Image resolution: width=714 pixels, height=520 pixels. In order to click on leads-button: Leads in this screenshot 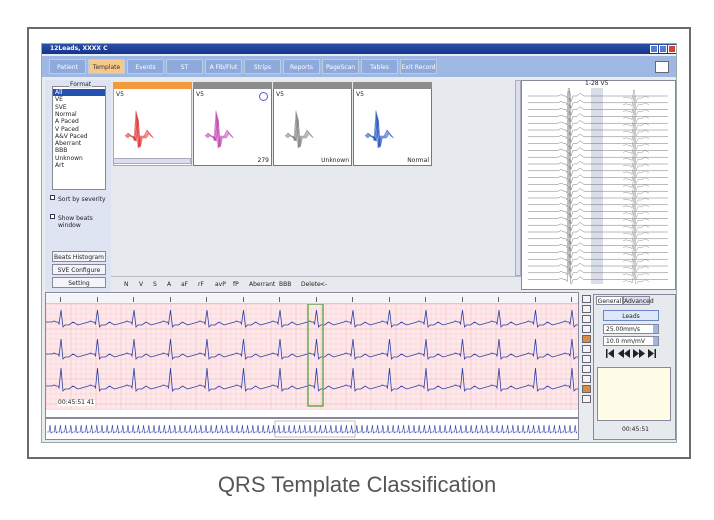, I will do `click(631, 315)`.